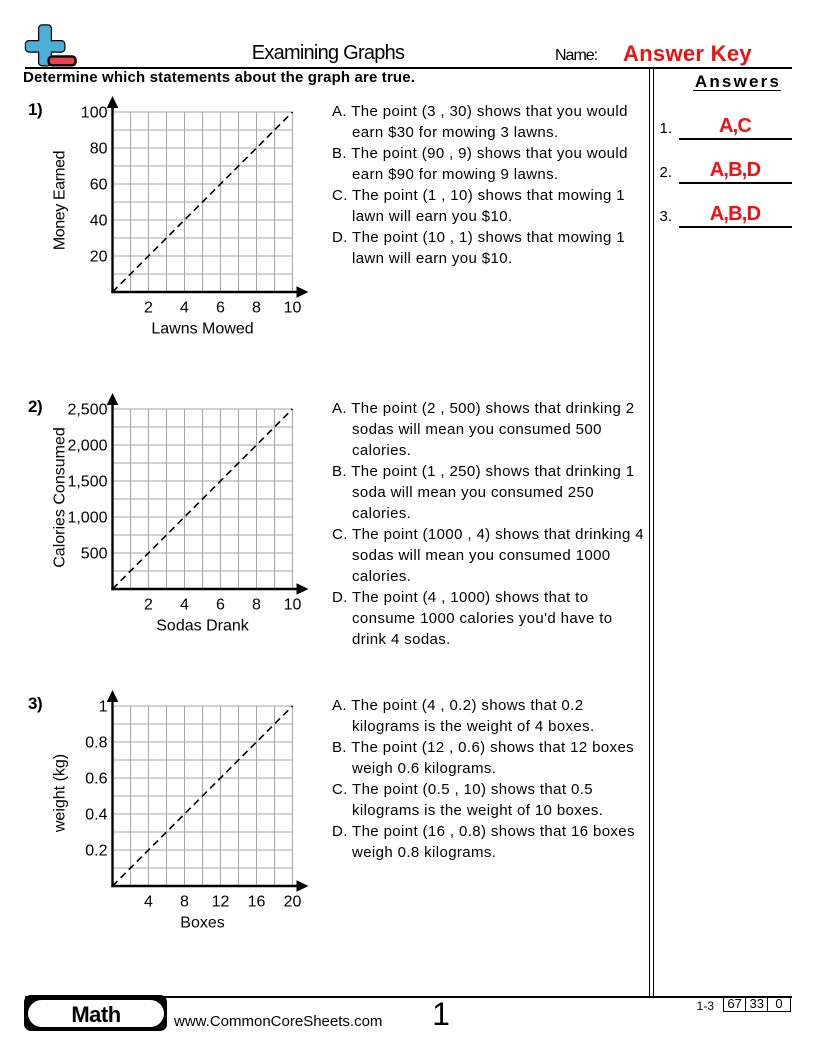 The width and height of the screenshot is (816, 1056). I want to click on svg-text: 0.8, so click(96, 743).